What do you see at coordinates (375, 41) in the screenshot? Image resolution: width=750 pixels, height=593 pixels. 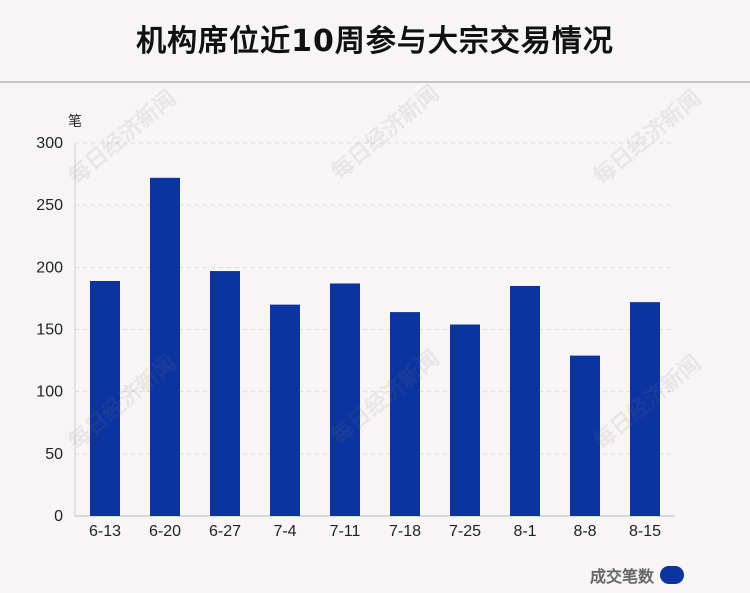 I see `chart-title: 机构席位近10周参与大宗交易情况` at bounding box center [375, 41].